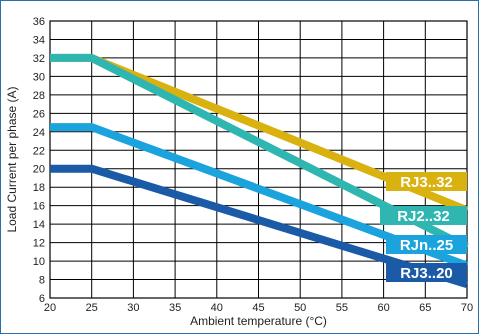  What do you see at coordinates (39, 188) in the screenshot?
I see `y-tick-label: 18` at bounding box center [39, 188].